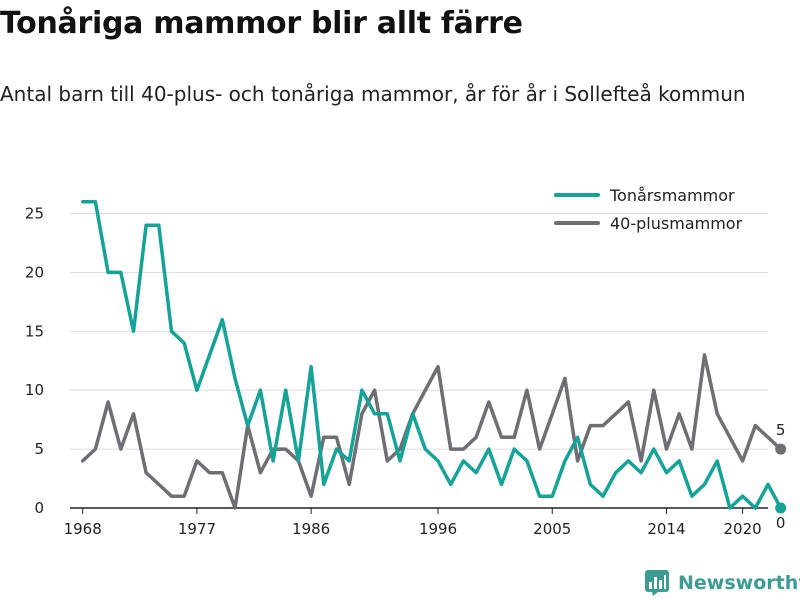 Image resolution: width=800 pixels, height=600 pixels. I want to click on y-tick-label: 25, so click(34, 214).